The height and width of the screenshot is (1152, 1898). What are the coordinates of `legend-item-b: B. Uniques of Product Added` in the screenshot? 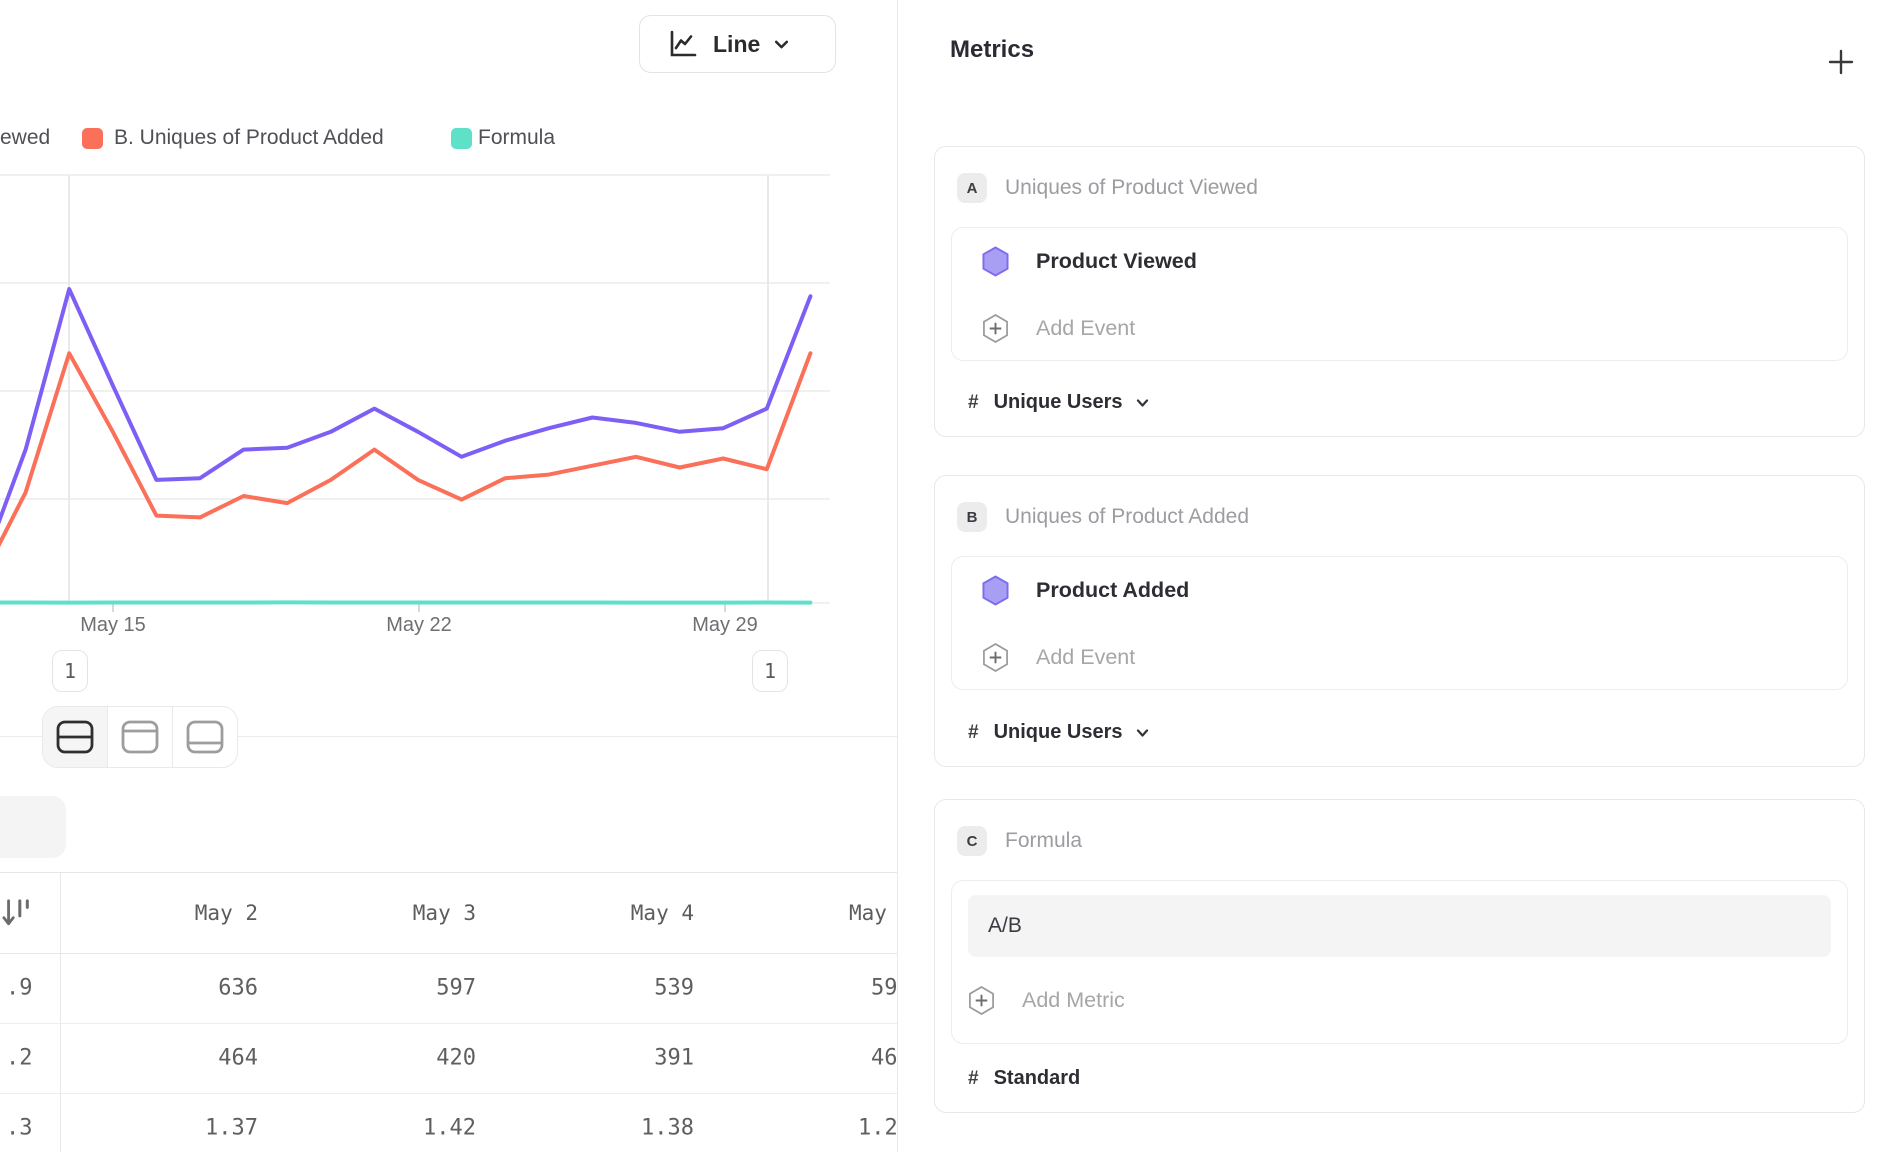 It's located at (249, 137).